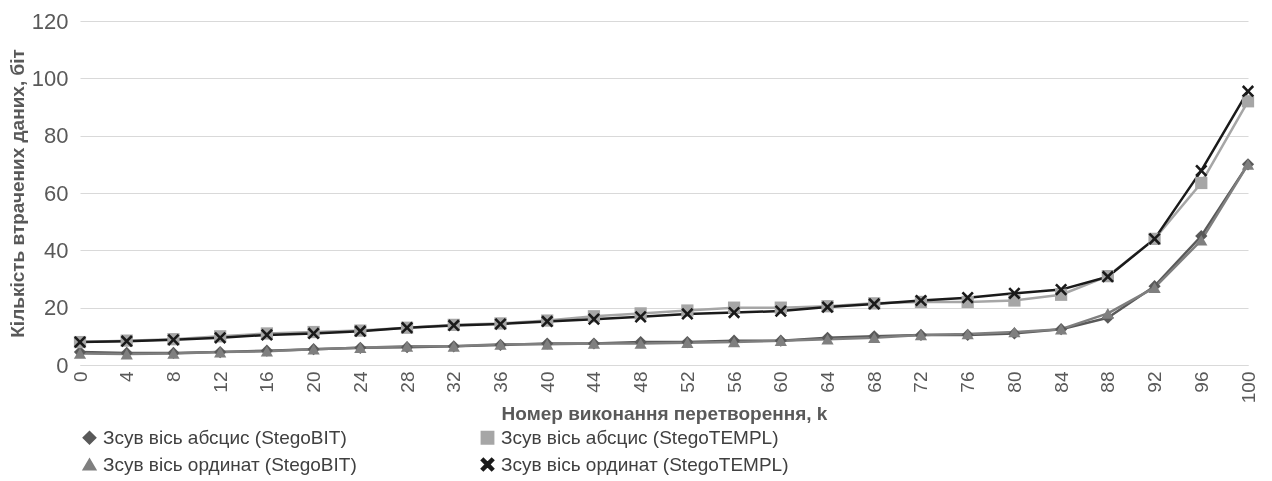  Describe the element at coordinates (56, 136) in the screenshot. I see `y-tick-label: 80` at that location.